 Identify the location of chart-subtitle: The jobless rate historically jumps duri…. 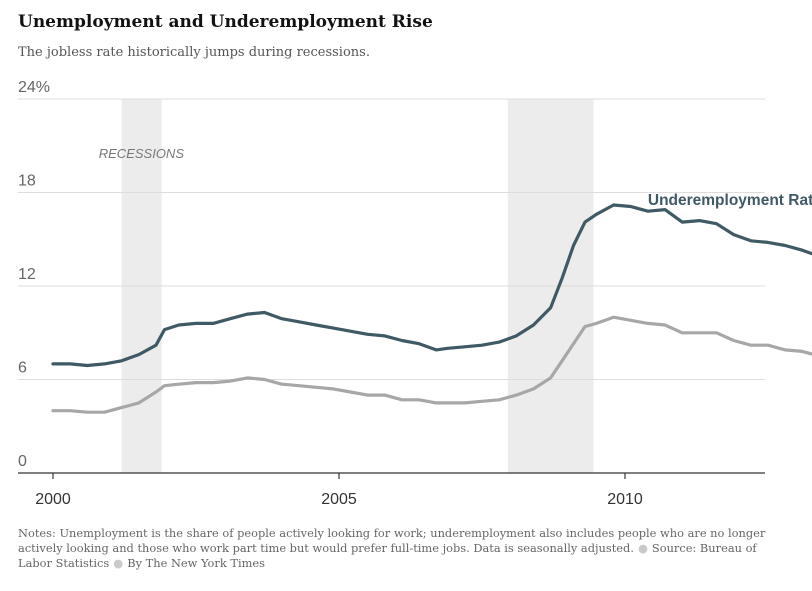
(194, 52).